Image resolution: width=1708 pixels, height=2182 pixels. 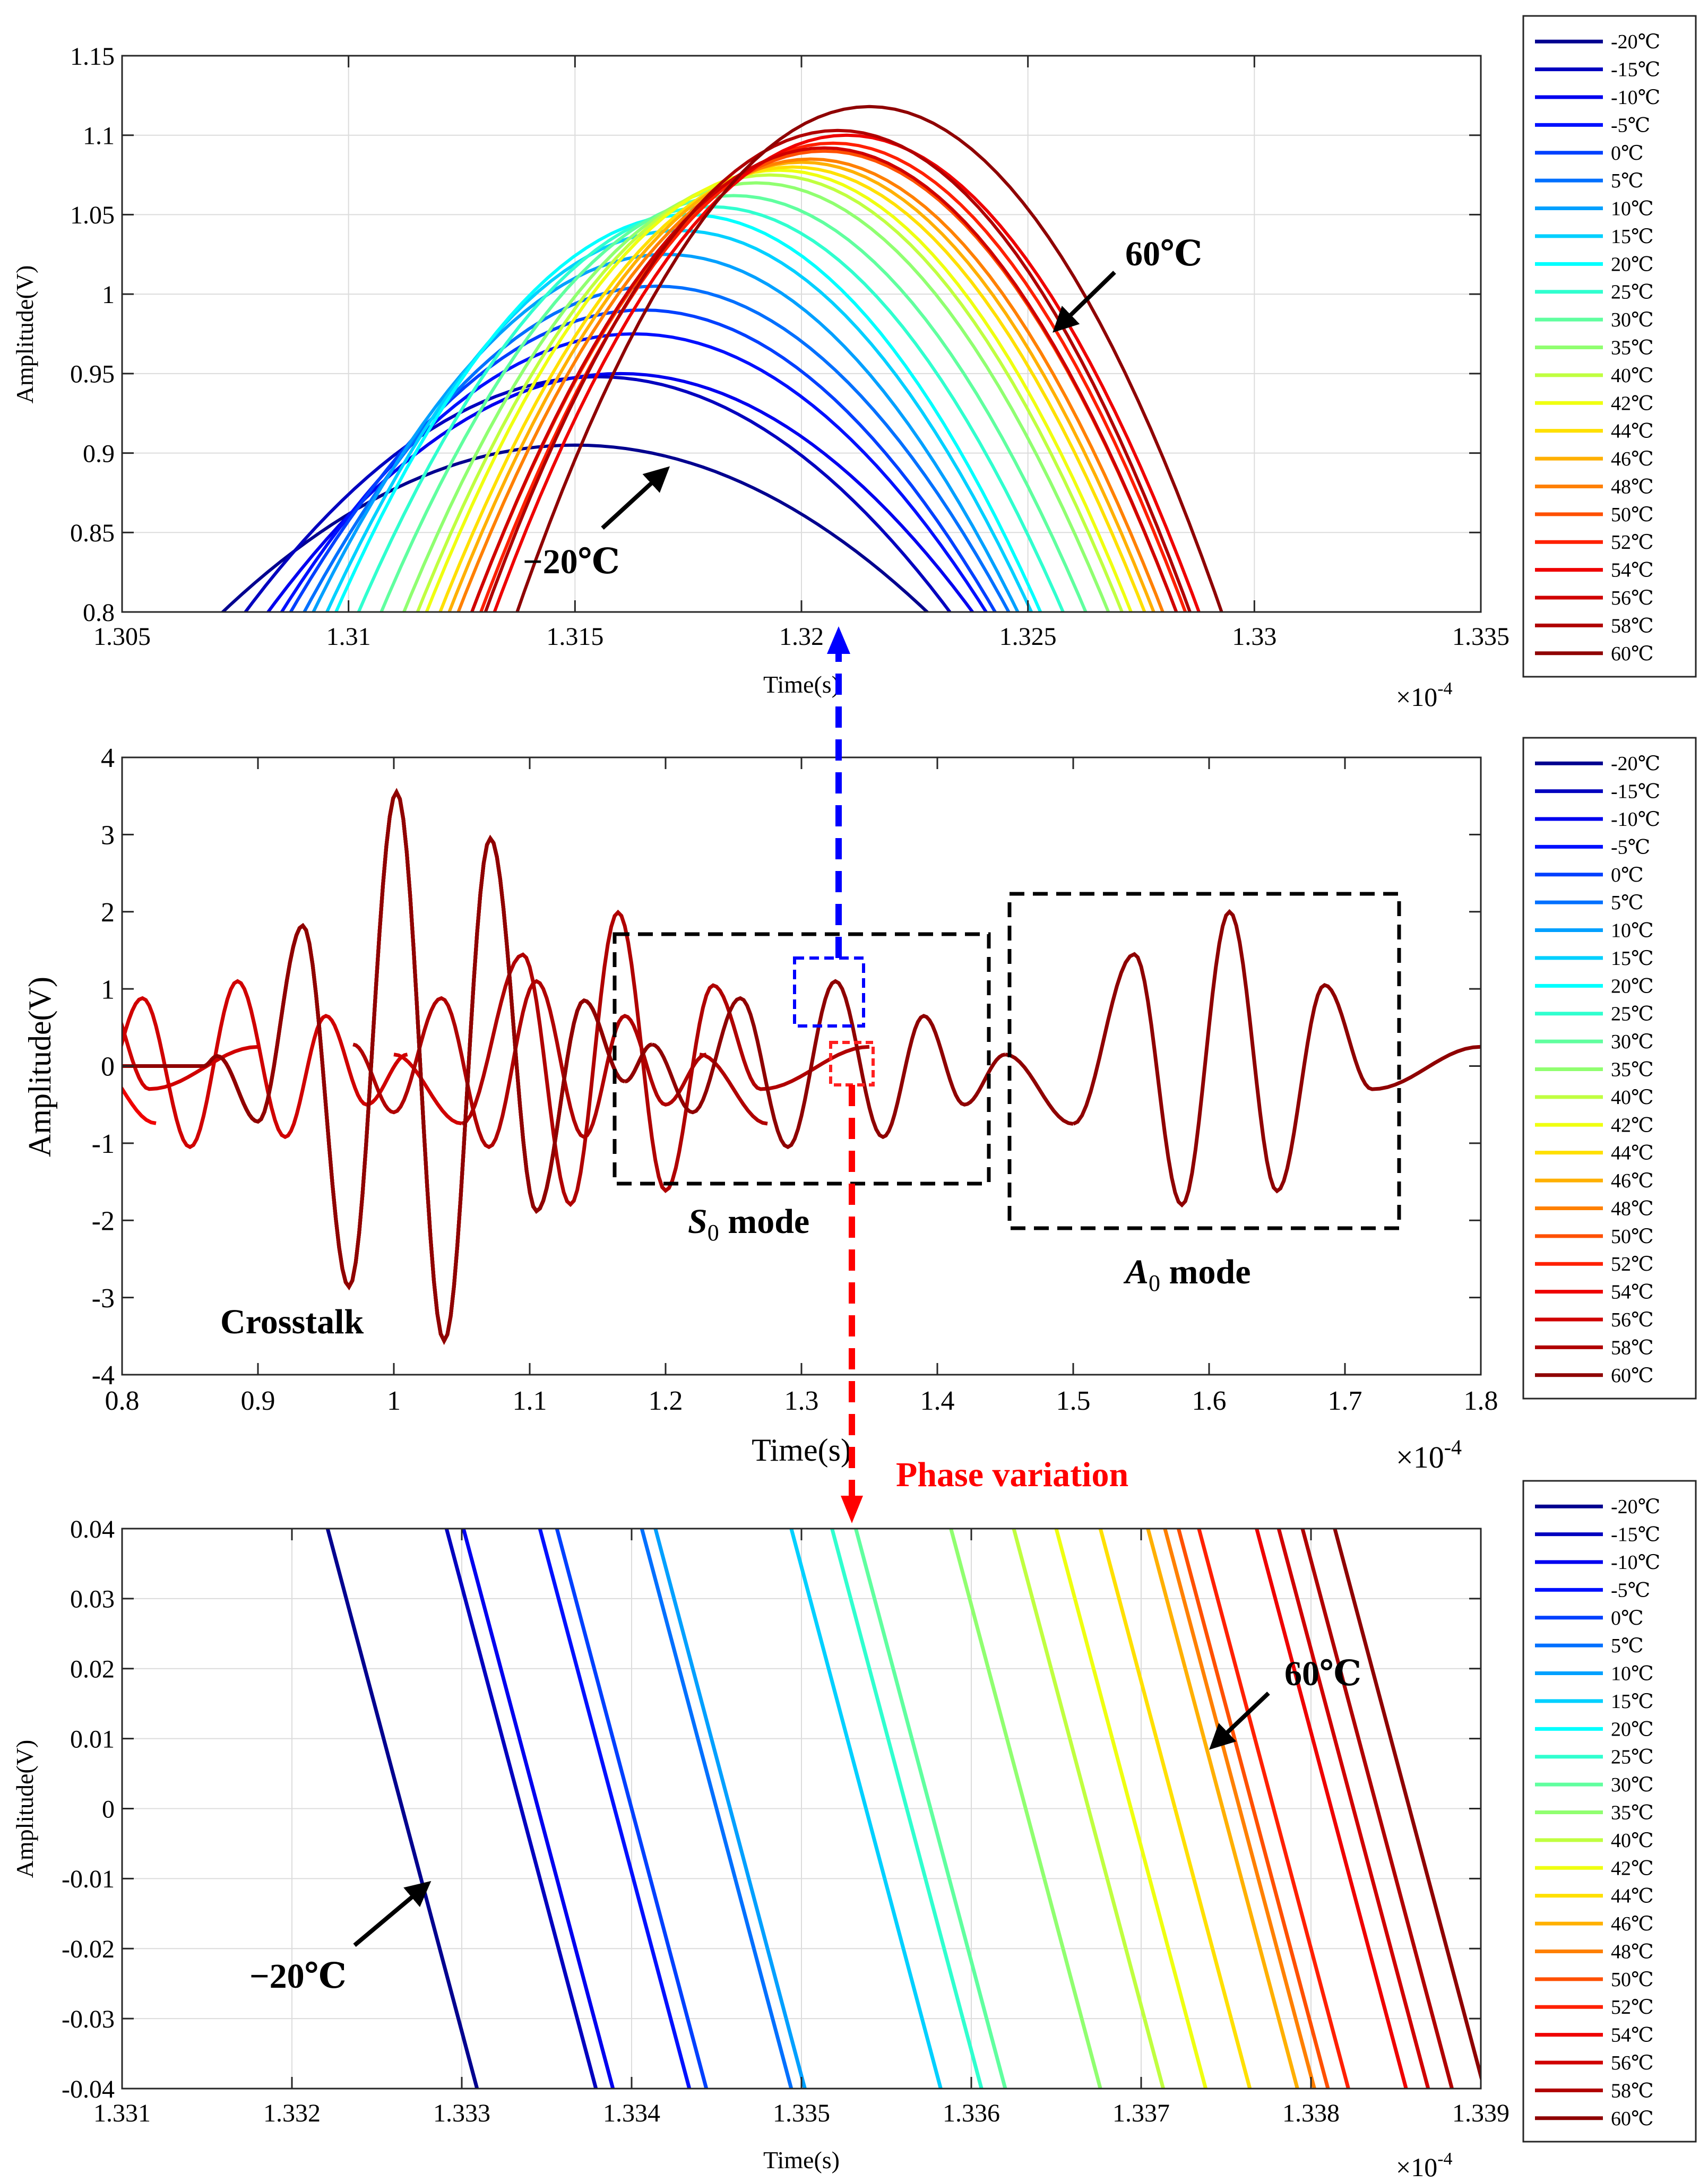 What do you see at coordinates (1480, 637) in the screenshot?
I see `axes0-xtick-label: 1.335` at bounding box center [1480, 637].